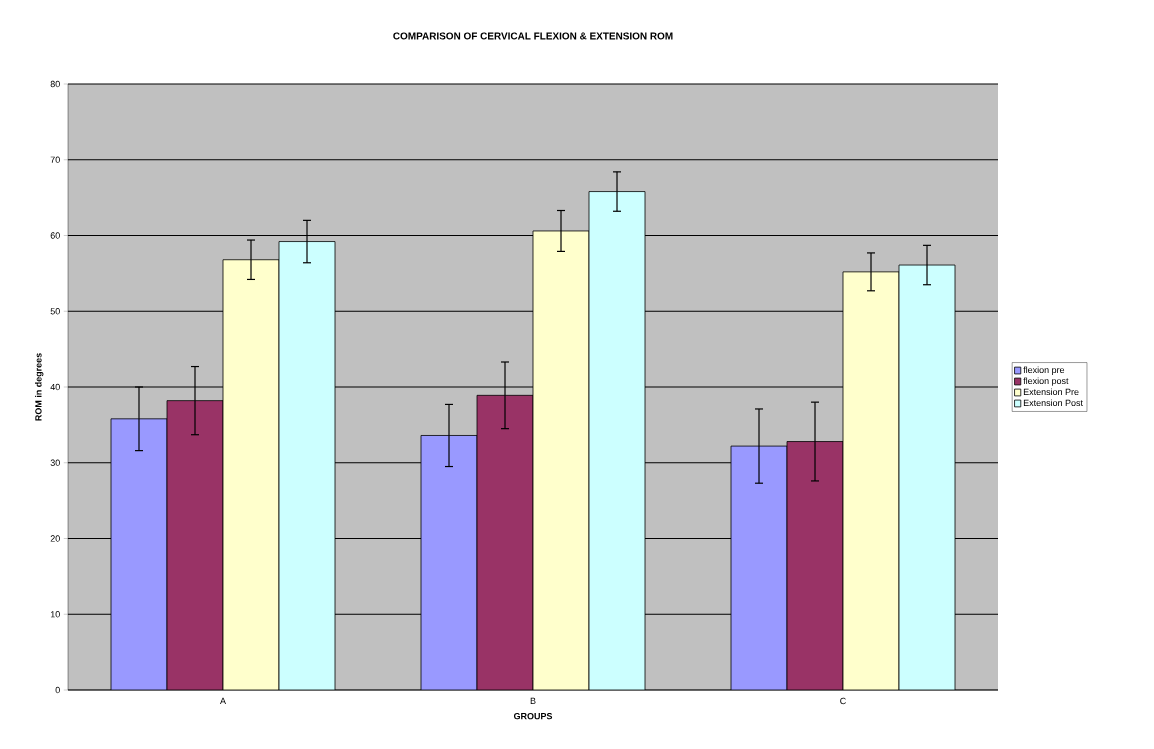 This screenshot has height=749, width=1154. I want to click on legend-label: flexion post, so click(1046, 381).